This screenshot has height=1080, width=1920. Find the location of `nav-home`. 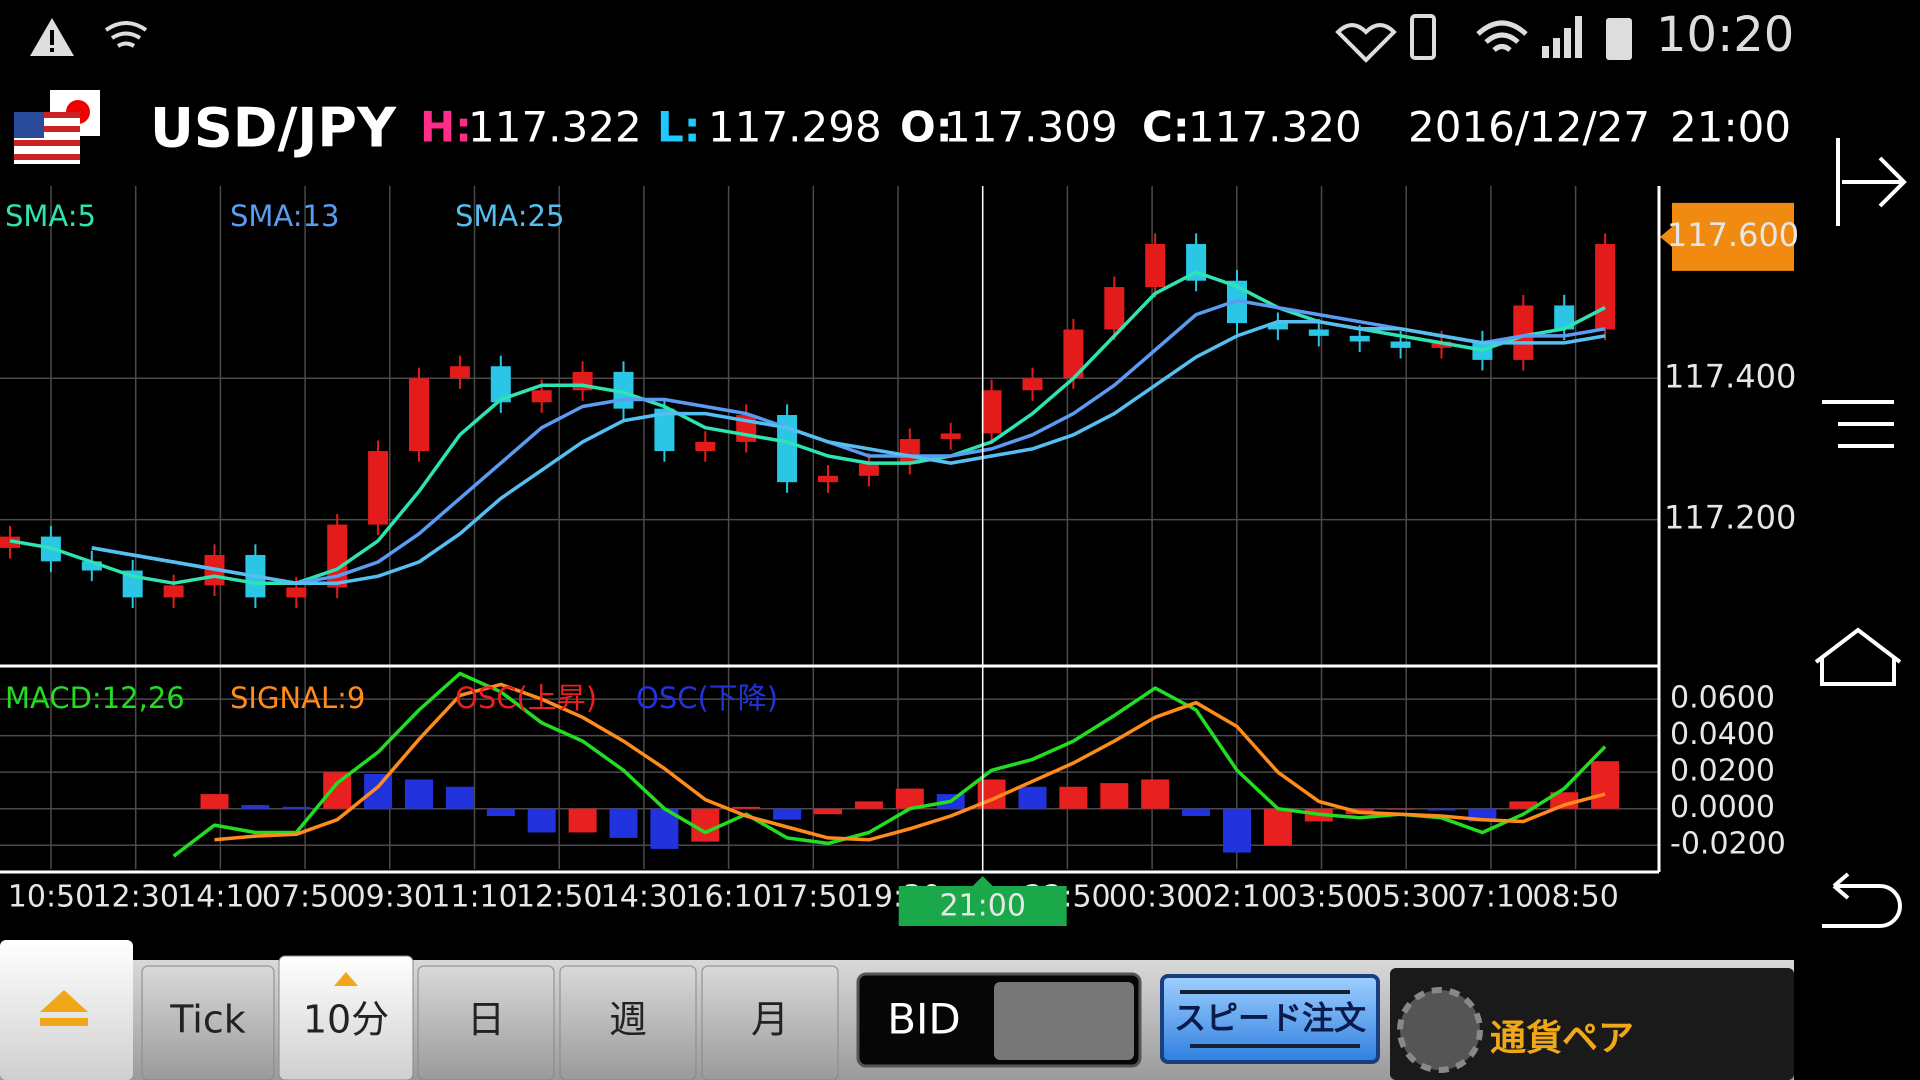

nav-home is located at coordinates (1858, 656).